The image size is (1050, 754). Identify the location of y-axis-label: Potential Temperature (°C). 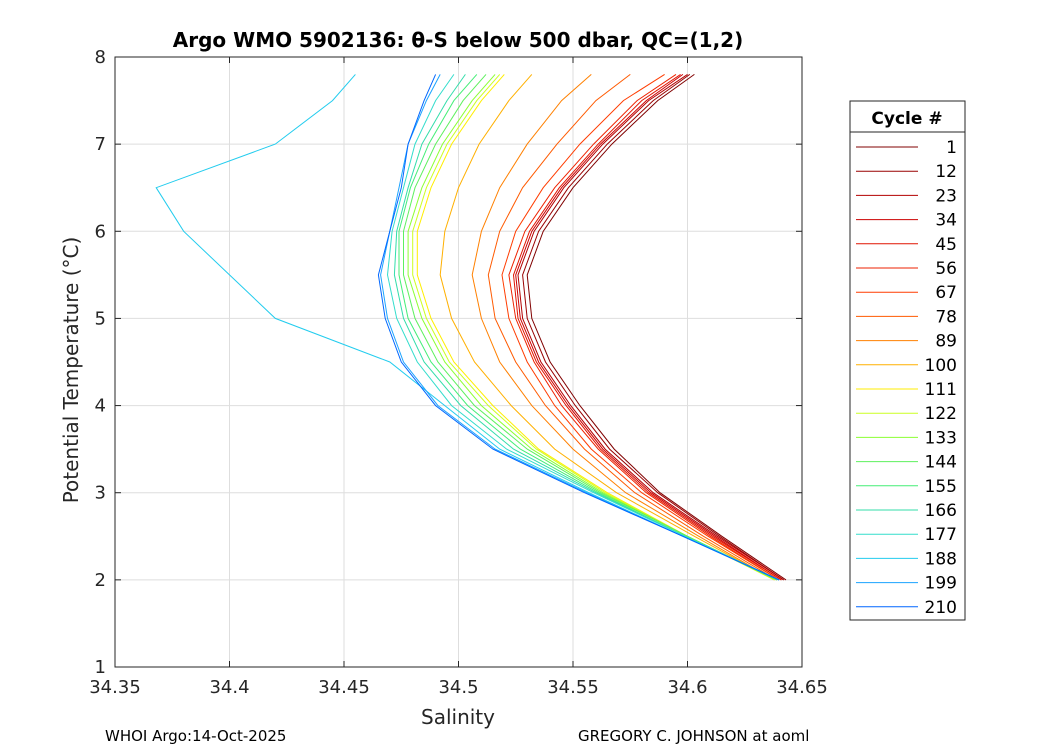
(71, 370).